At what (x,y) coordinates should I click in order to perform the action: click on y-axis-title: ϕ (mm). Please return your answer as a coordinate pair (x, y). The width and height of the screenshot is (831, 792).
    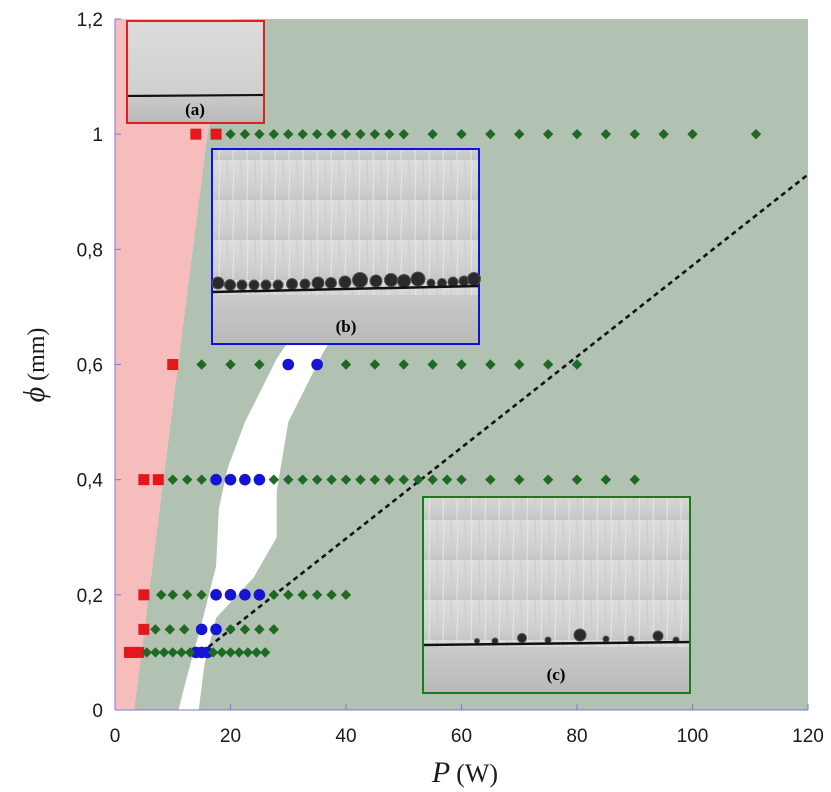
    Looking at the image, I should click on (34, 365).